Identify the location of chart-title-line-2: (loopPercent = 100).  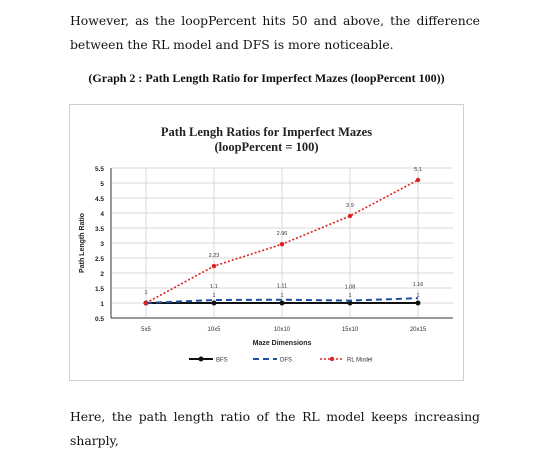
(266, 147).